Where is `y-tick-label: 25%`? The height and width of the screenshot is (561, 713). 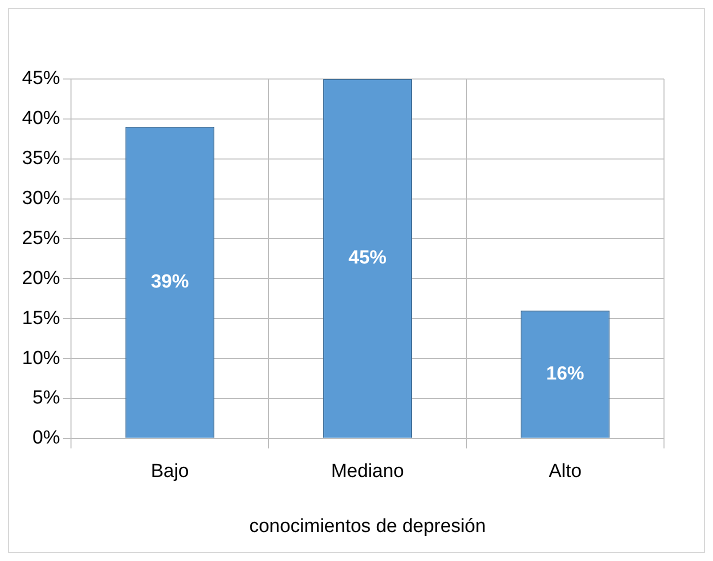
y-tick-label: 25% is located at coordinates (41, 238).